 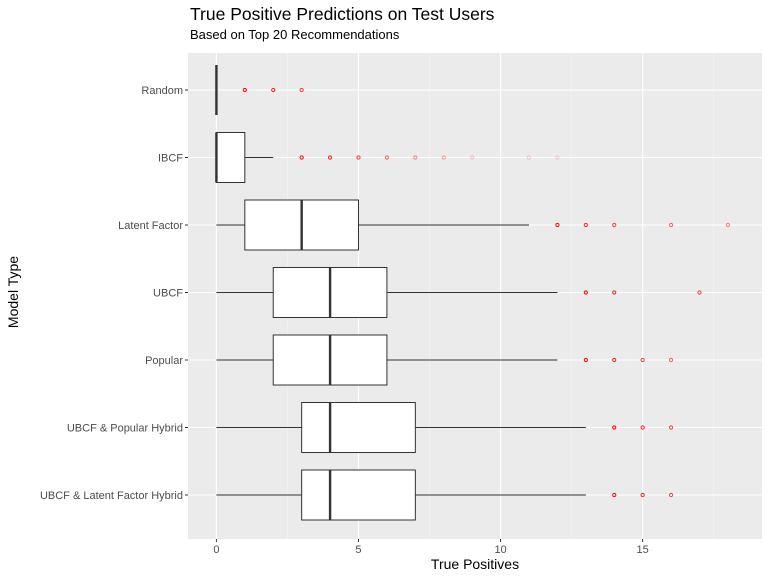 I want to click on y-tick-label: UBCF & Popular Hybrid, so click(x=125, y=429).